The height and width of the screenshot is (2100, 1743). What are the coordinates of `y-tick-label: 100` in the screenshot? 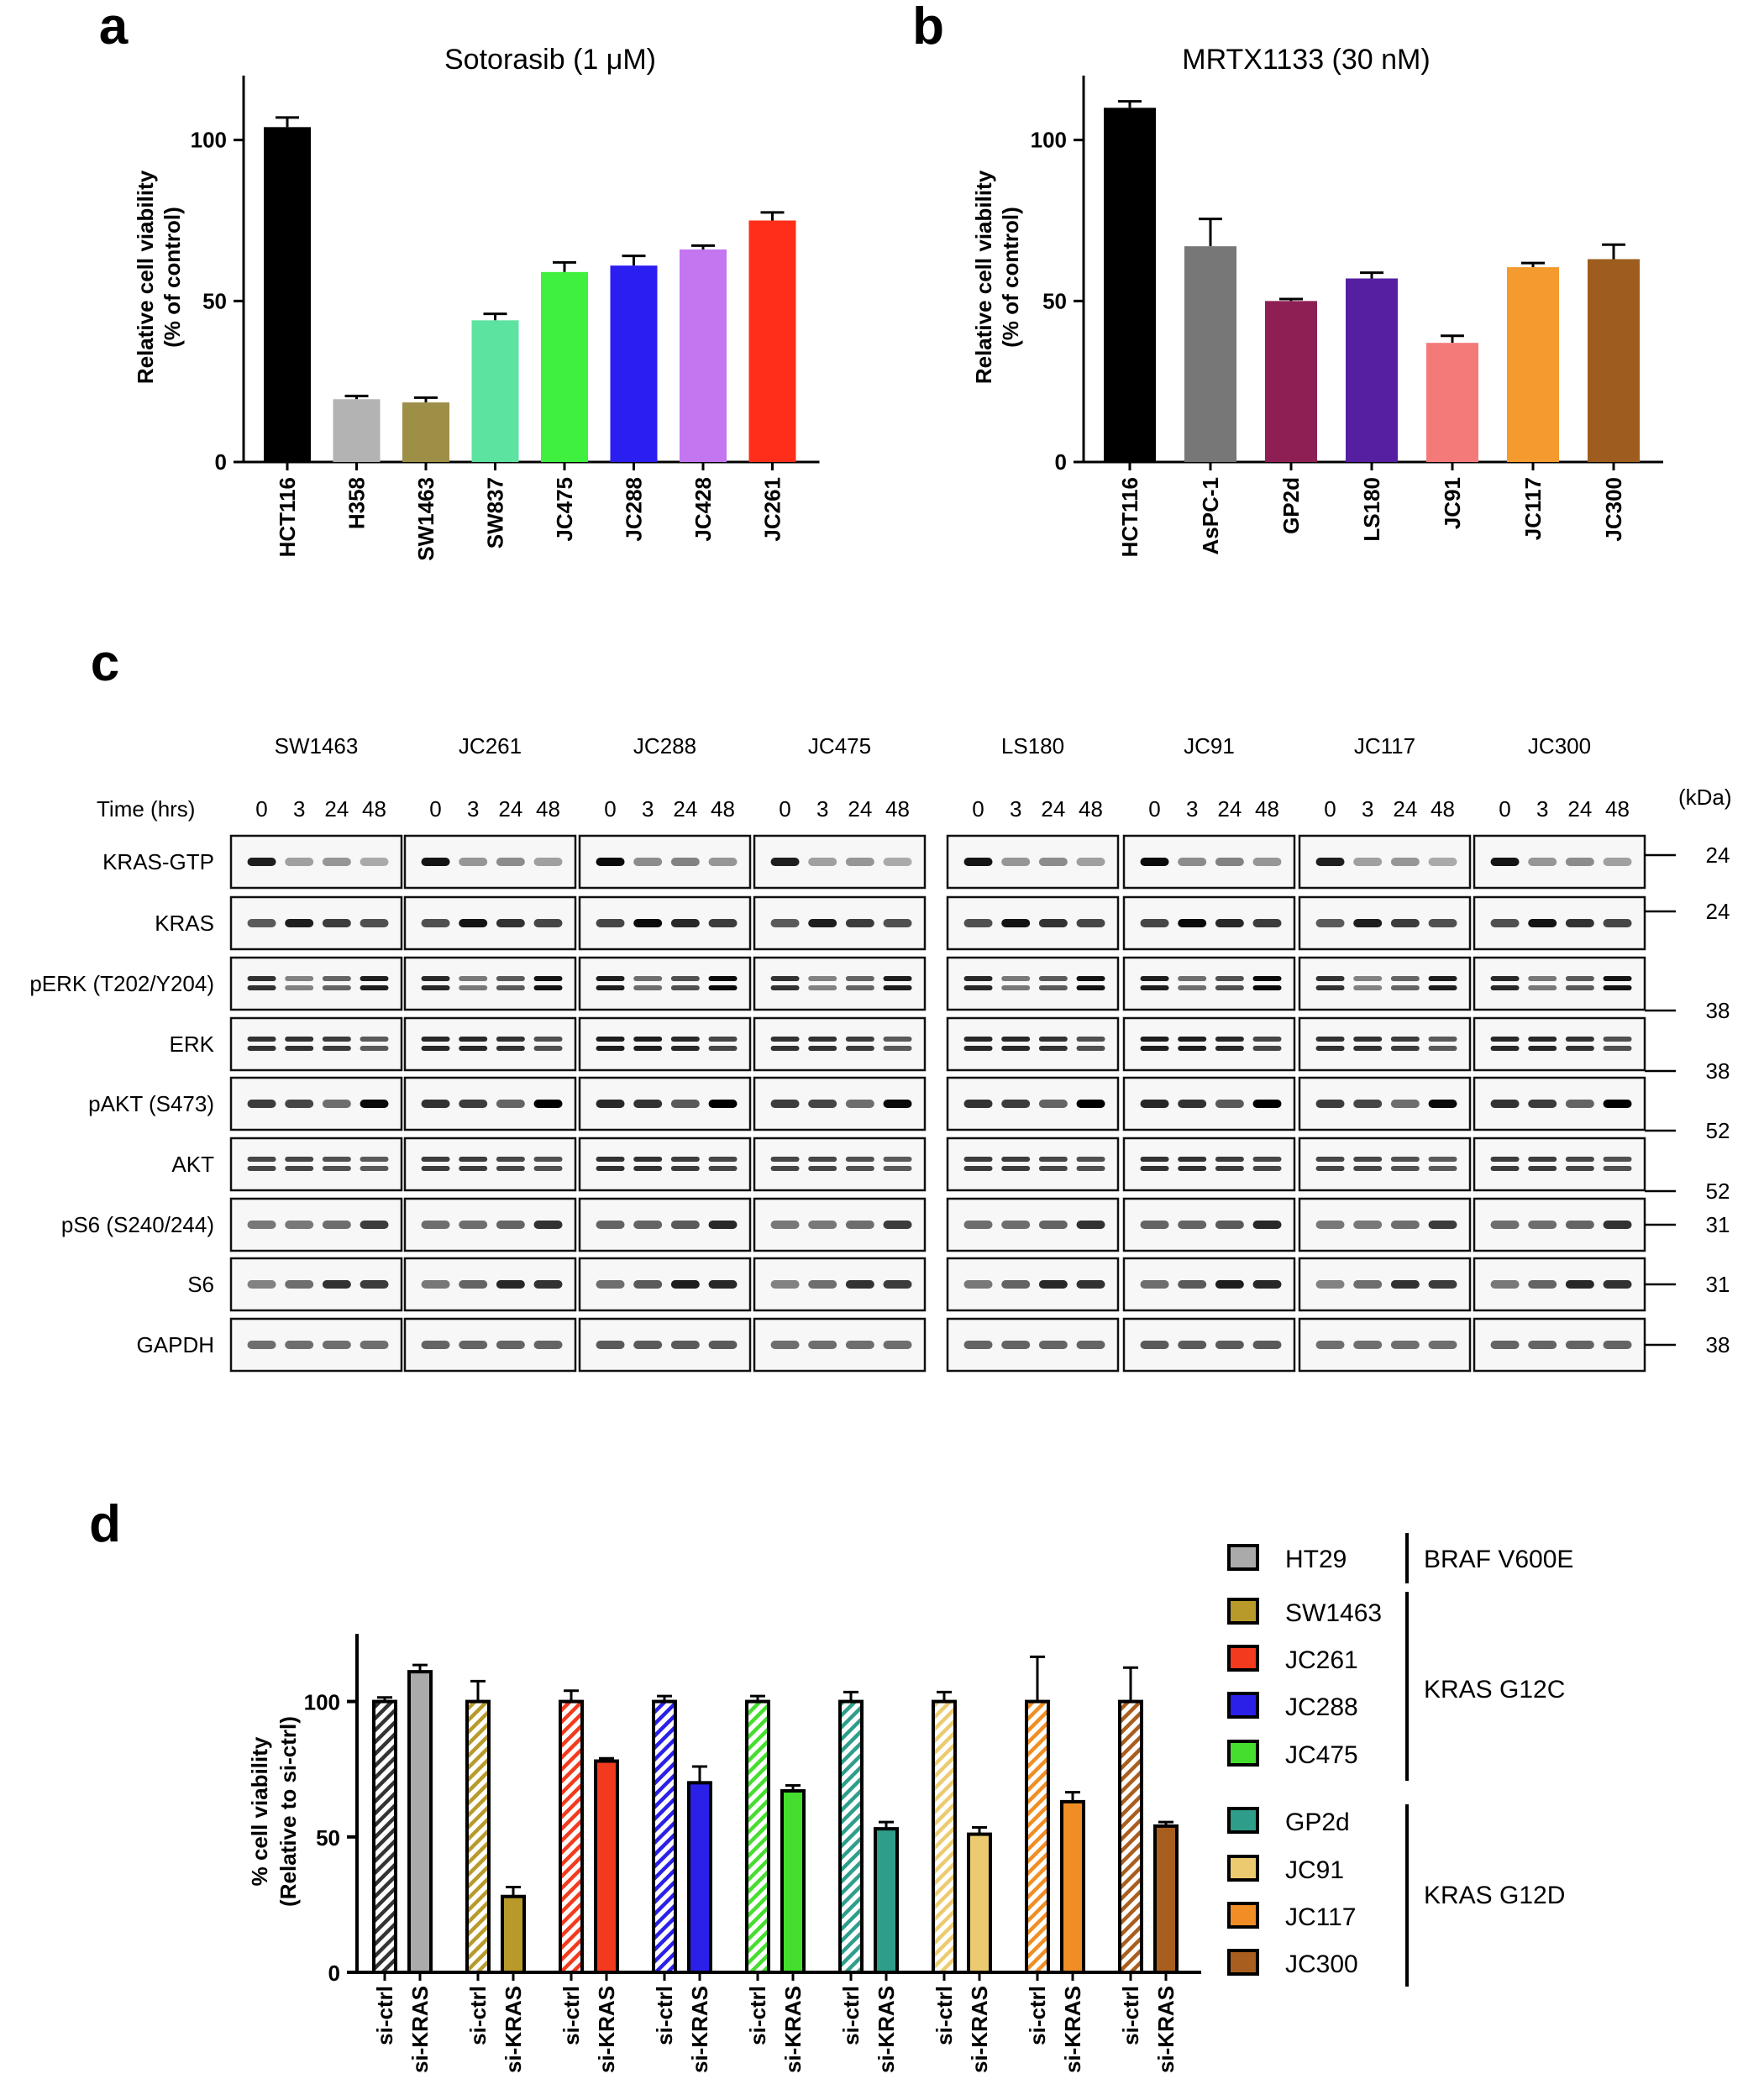 It's located at (1049, 140).